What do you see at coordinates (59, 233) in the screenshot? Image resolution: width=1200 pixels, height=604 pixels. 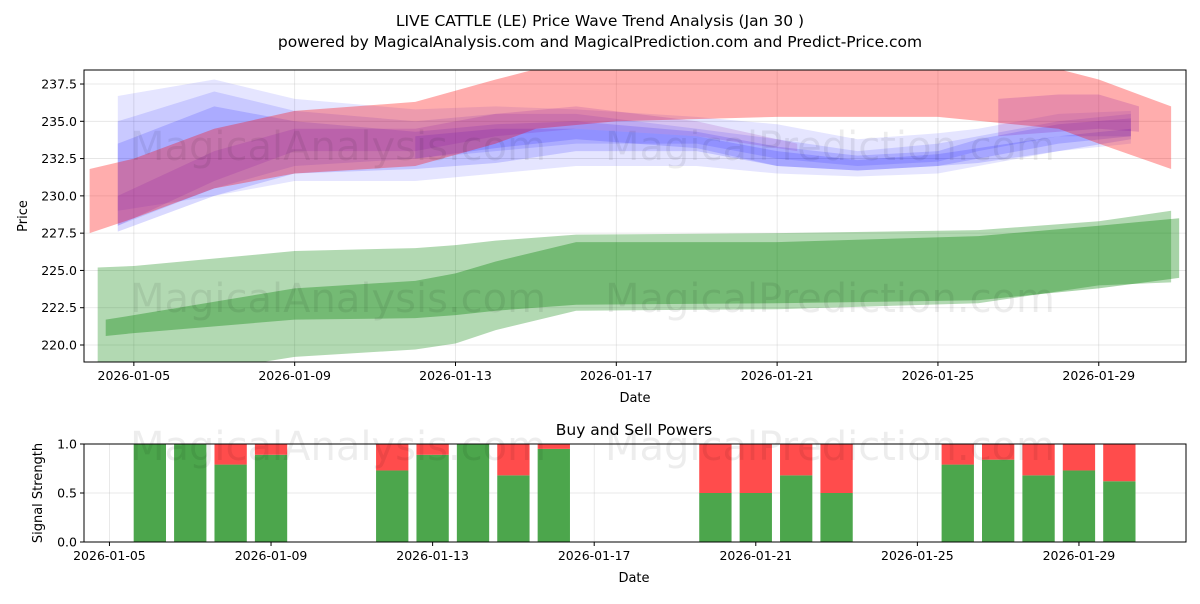 I see `y-tick-label: 227.5` at bounding box center [59, 233].